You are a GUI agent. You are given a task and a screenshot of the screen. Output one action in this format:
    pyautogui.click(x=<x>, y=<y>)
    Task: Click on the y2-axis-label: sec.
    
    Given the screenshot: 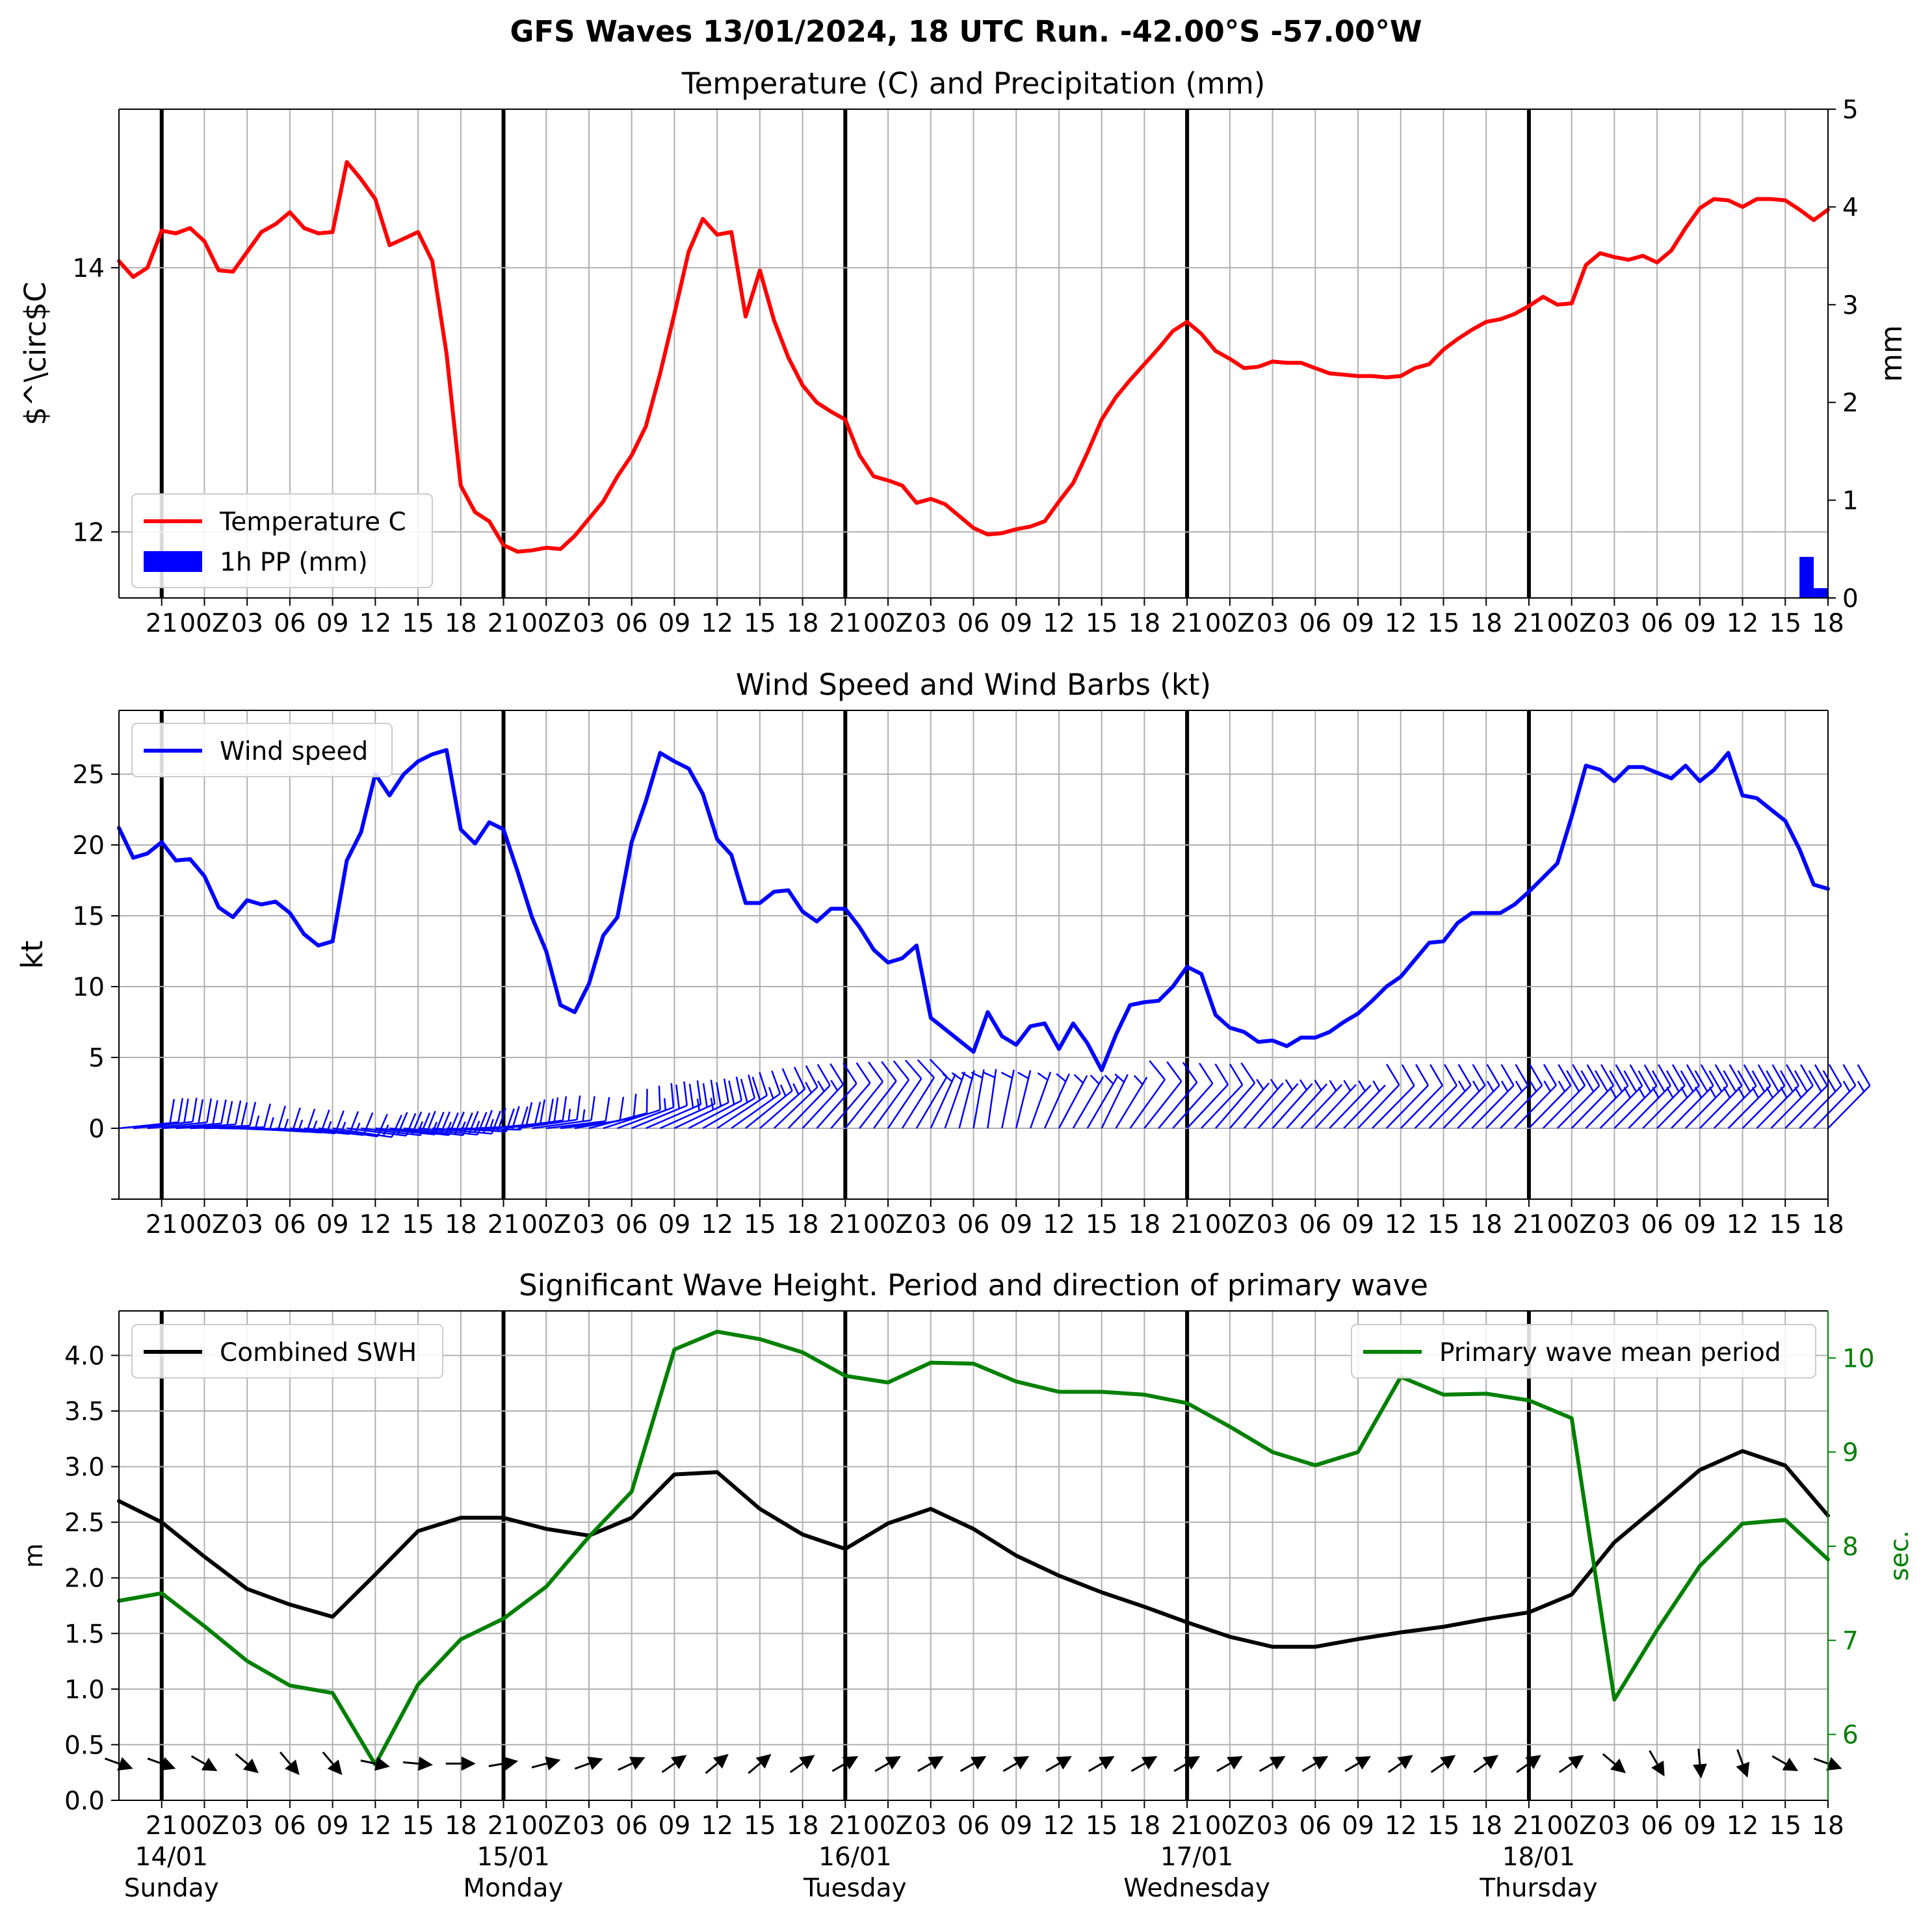 What is the action you would take?
    pyautogui.click(x=1899, y=1555)
    